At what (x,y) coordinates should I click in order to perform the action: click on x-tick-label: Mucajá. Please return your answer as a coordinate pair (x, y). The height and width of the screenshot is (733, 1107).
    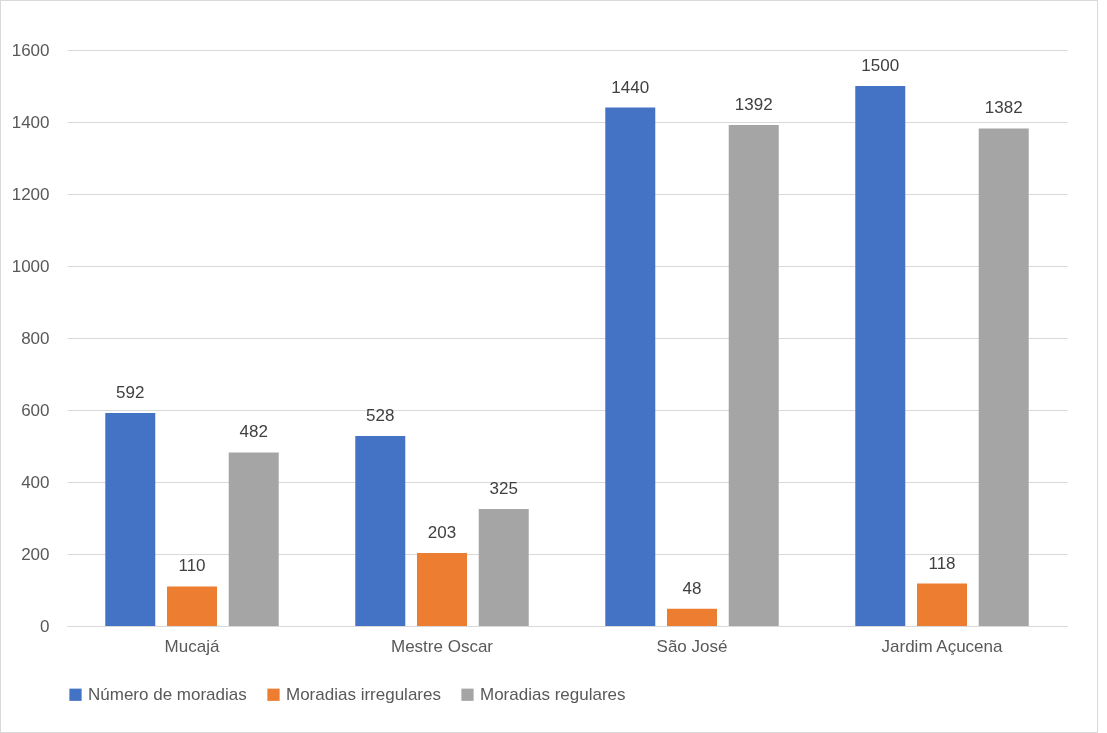
    Looking at the image, I should click on (192, 646).